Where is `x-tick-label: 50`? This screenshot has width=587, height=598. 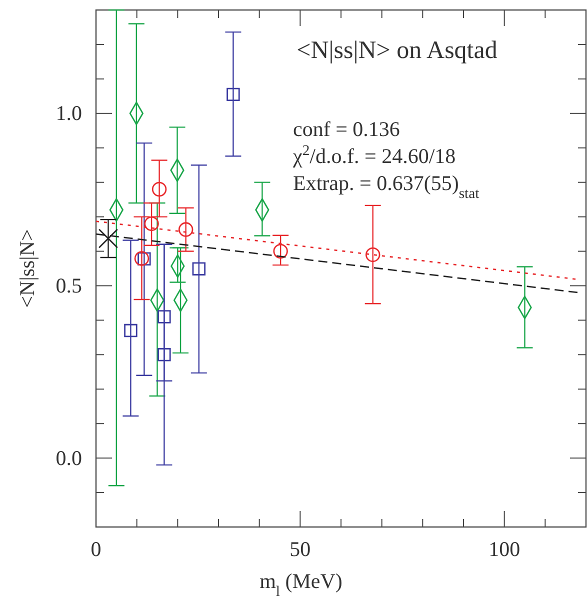
x-tick-label: 50 is located at coordinates (300, 548).